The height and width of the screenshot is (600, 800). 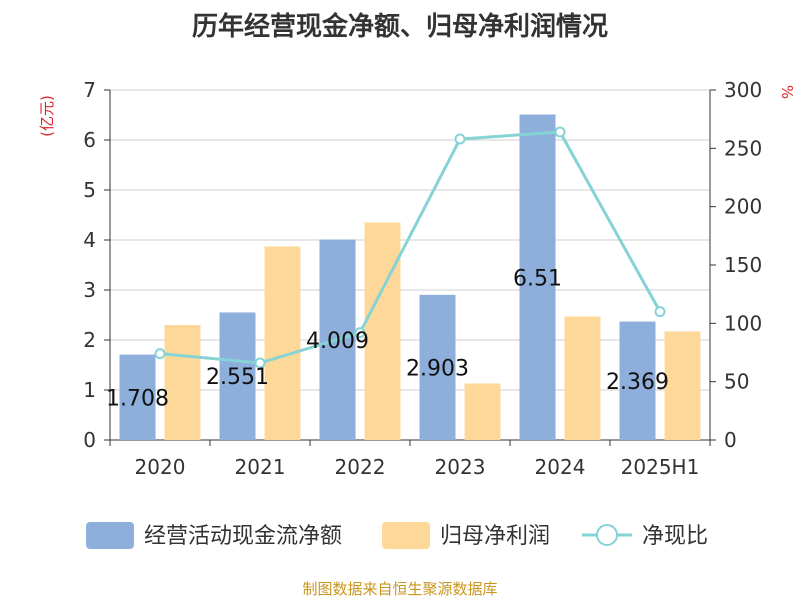 I want to click on x-axis-tick-label: 2021, so click(x=260, y=467).